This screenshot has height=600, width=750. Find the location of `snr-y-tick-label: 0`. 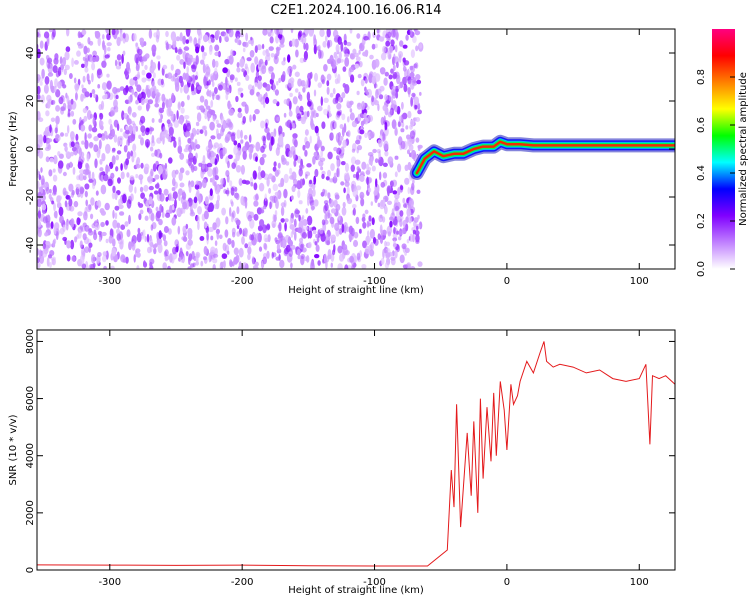

snr-y-tick-label: 0 is located at coordinates (30, 570).